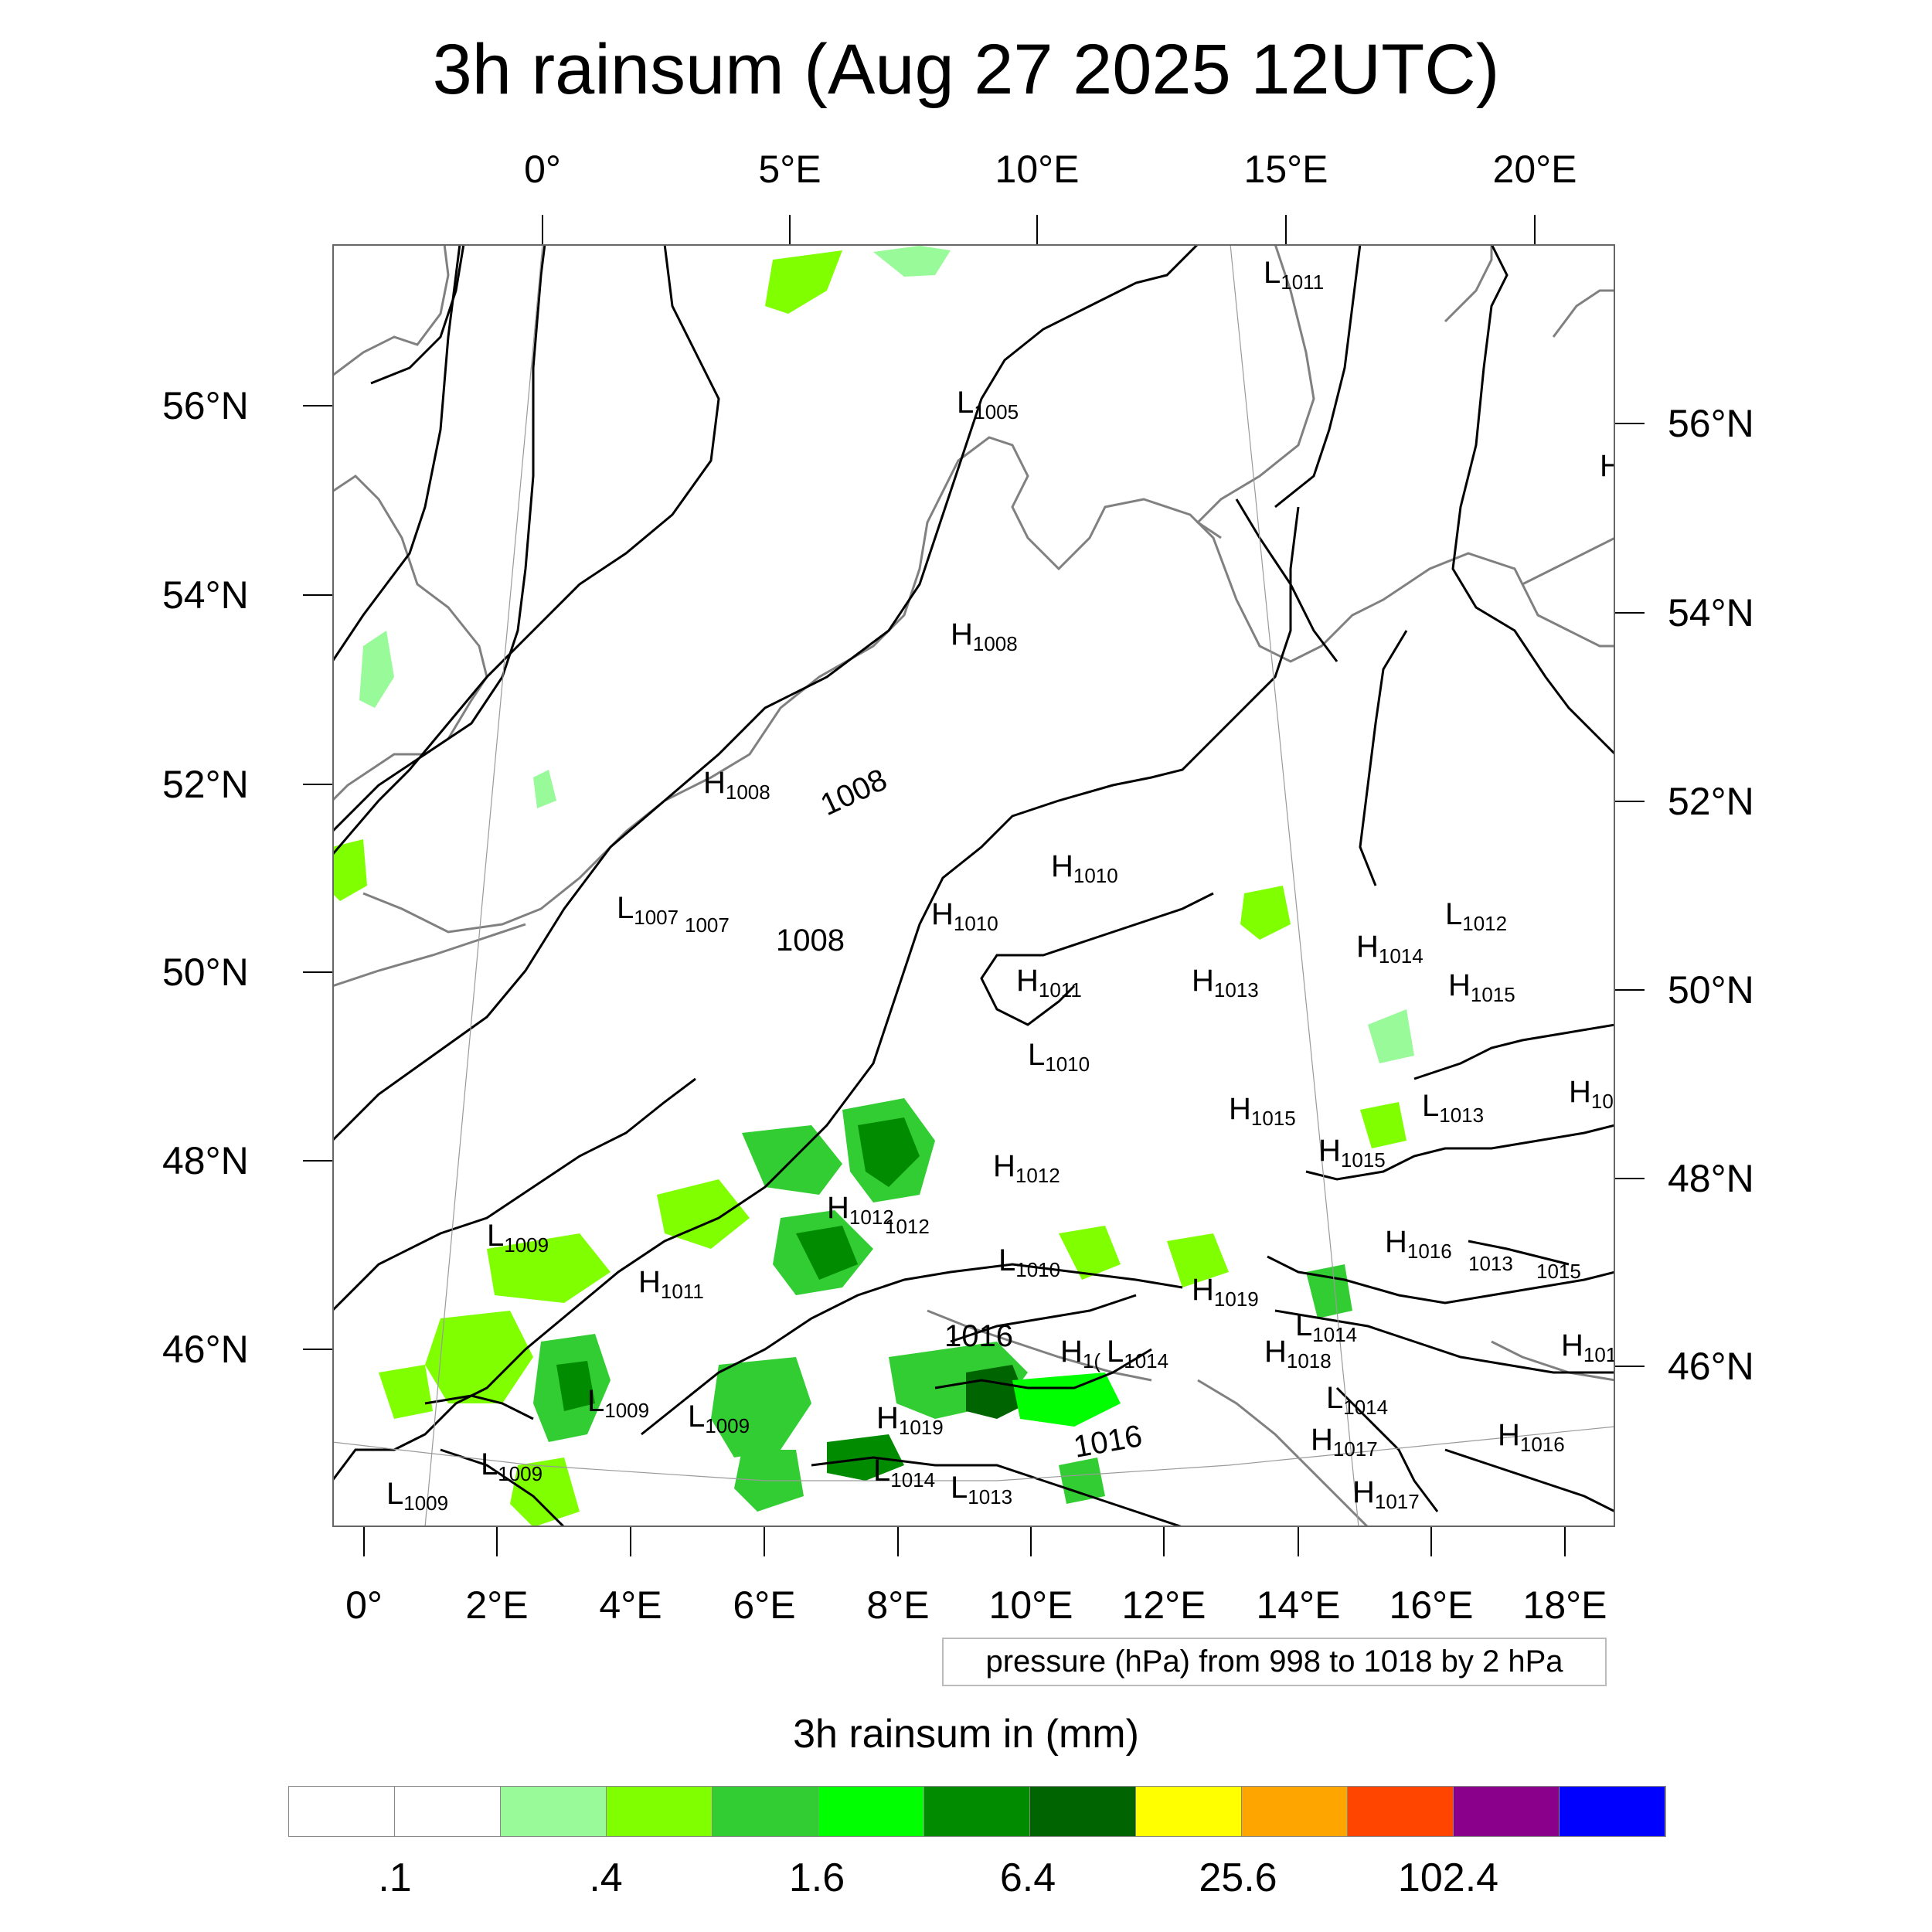  Describe the element at coordinates (1599, 1355) in the screenshot. I see `pressure-value: 101` at that location.